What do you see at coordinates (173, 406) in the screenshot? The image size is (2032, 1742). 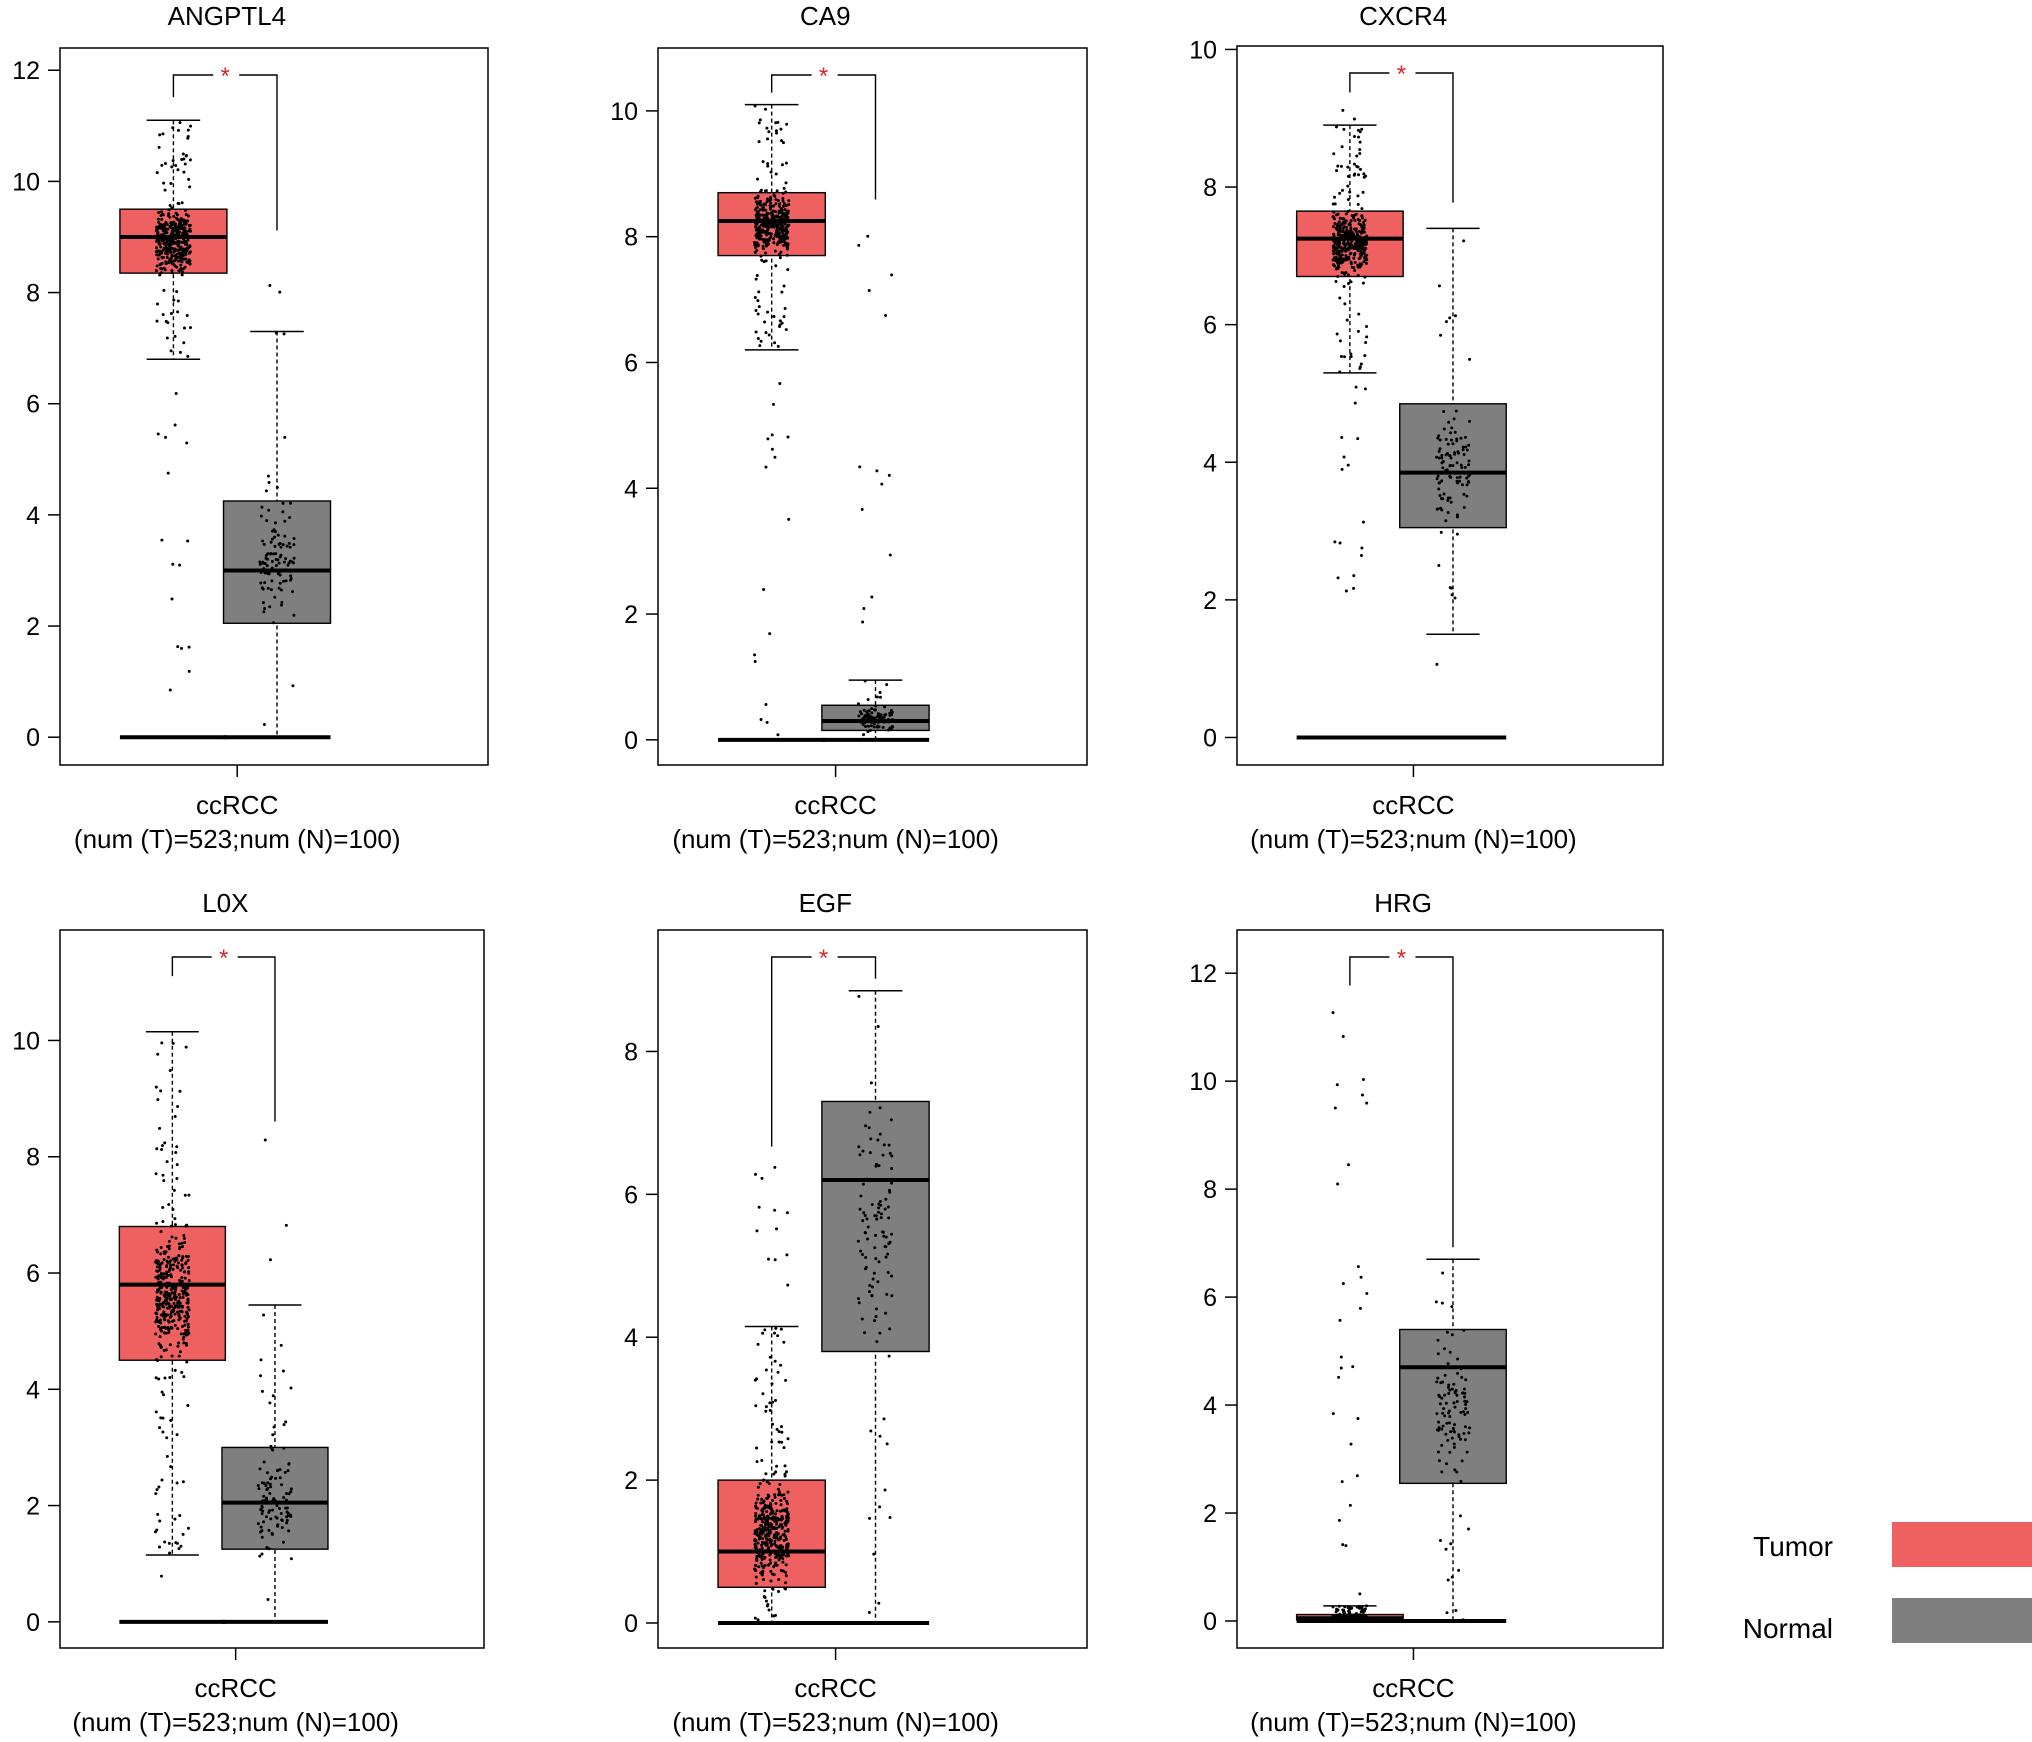 I see `jitter-points` at bounding box center [173, 406].